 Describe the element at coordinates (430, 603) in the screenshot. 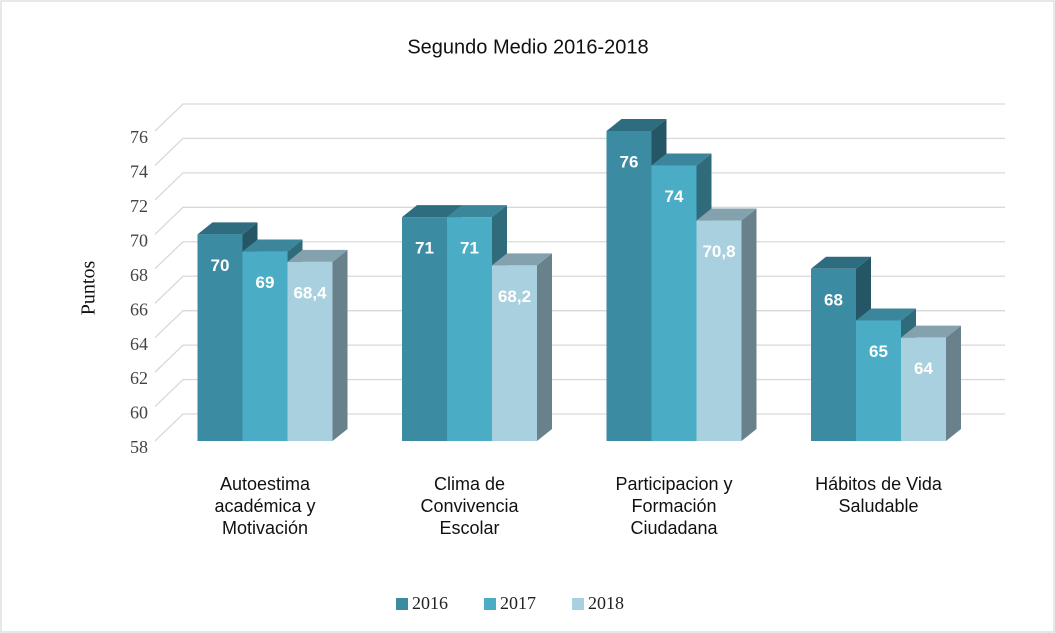

I see `legend-label: 2016` at that location.